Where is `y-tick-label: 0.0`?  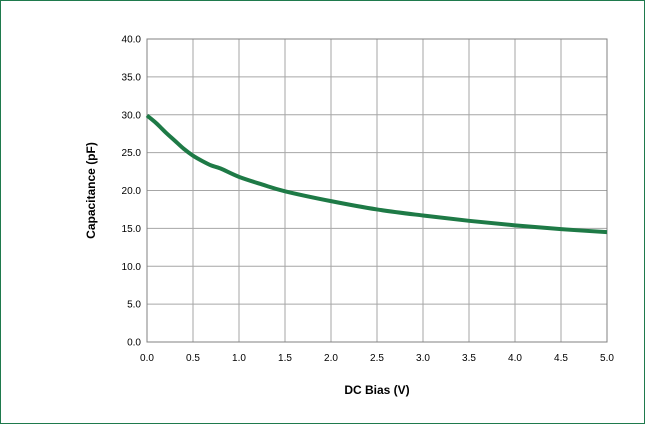
y-tick-label: 0.0 is located at coordinates (134, 343).